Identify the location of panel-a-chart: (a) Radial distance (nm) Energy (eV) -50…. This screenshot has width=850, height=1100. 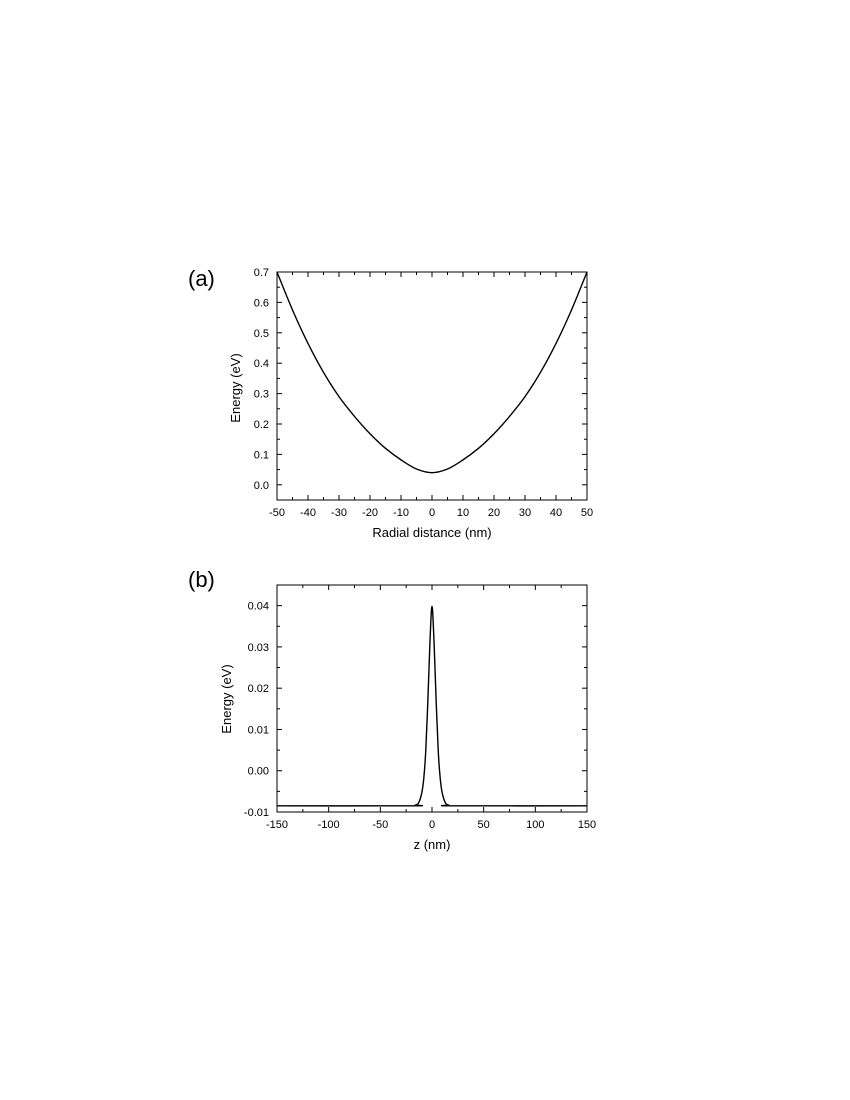
(390, 403).